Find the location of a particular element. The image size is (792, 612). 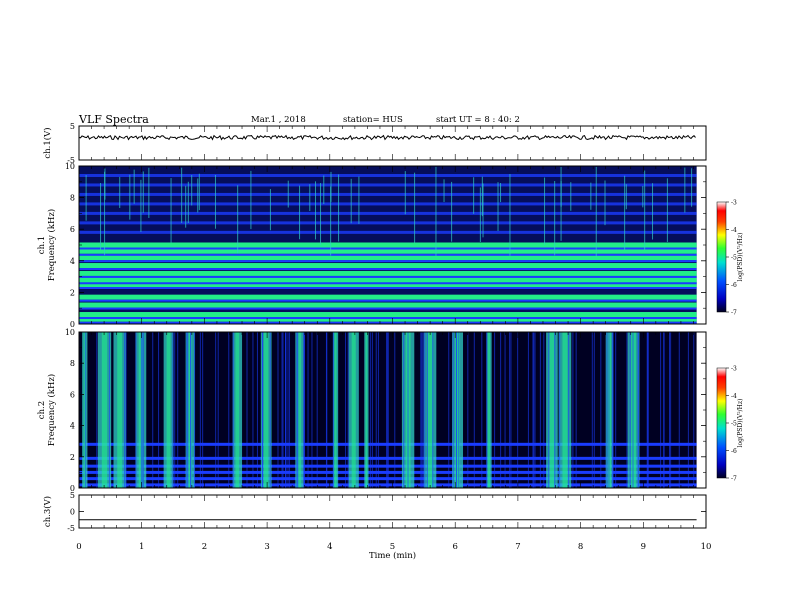

x-tick-label: 6 is located at coordinates (454, 547).